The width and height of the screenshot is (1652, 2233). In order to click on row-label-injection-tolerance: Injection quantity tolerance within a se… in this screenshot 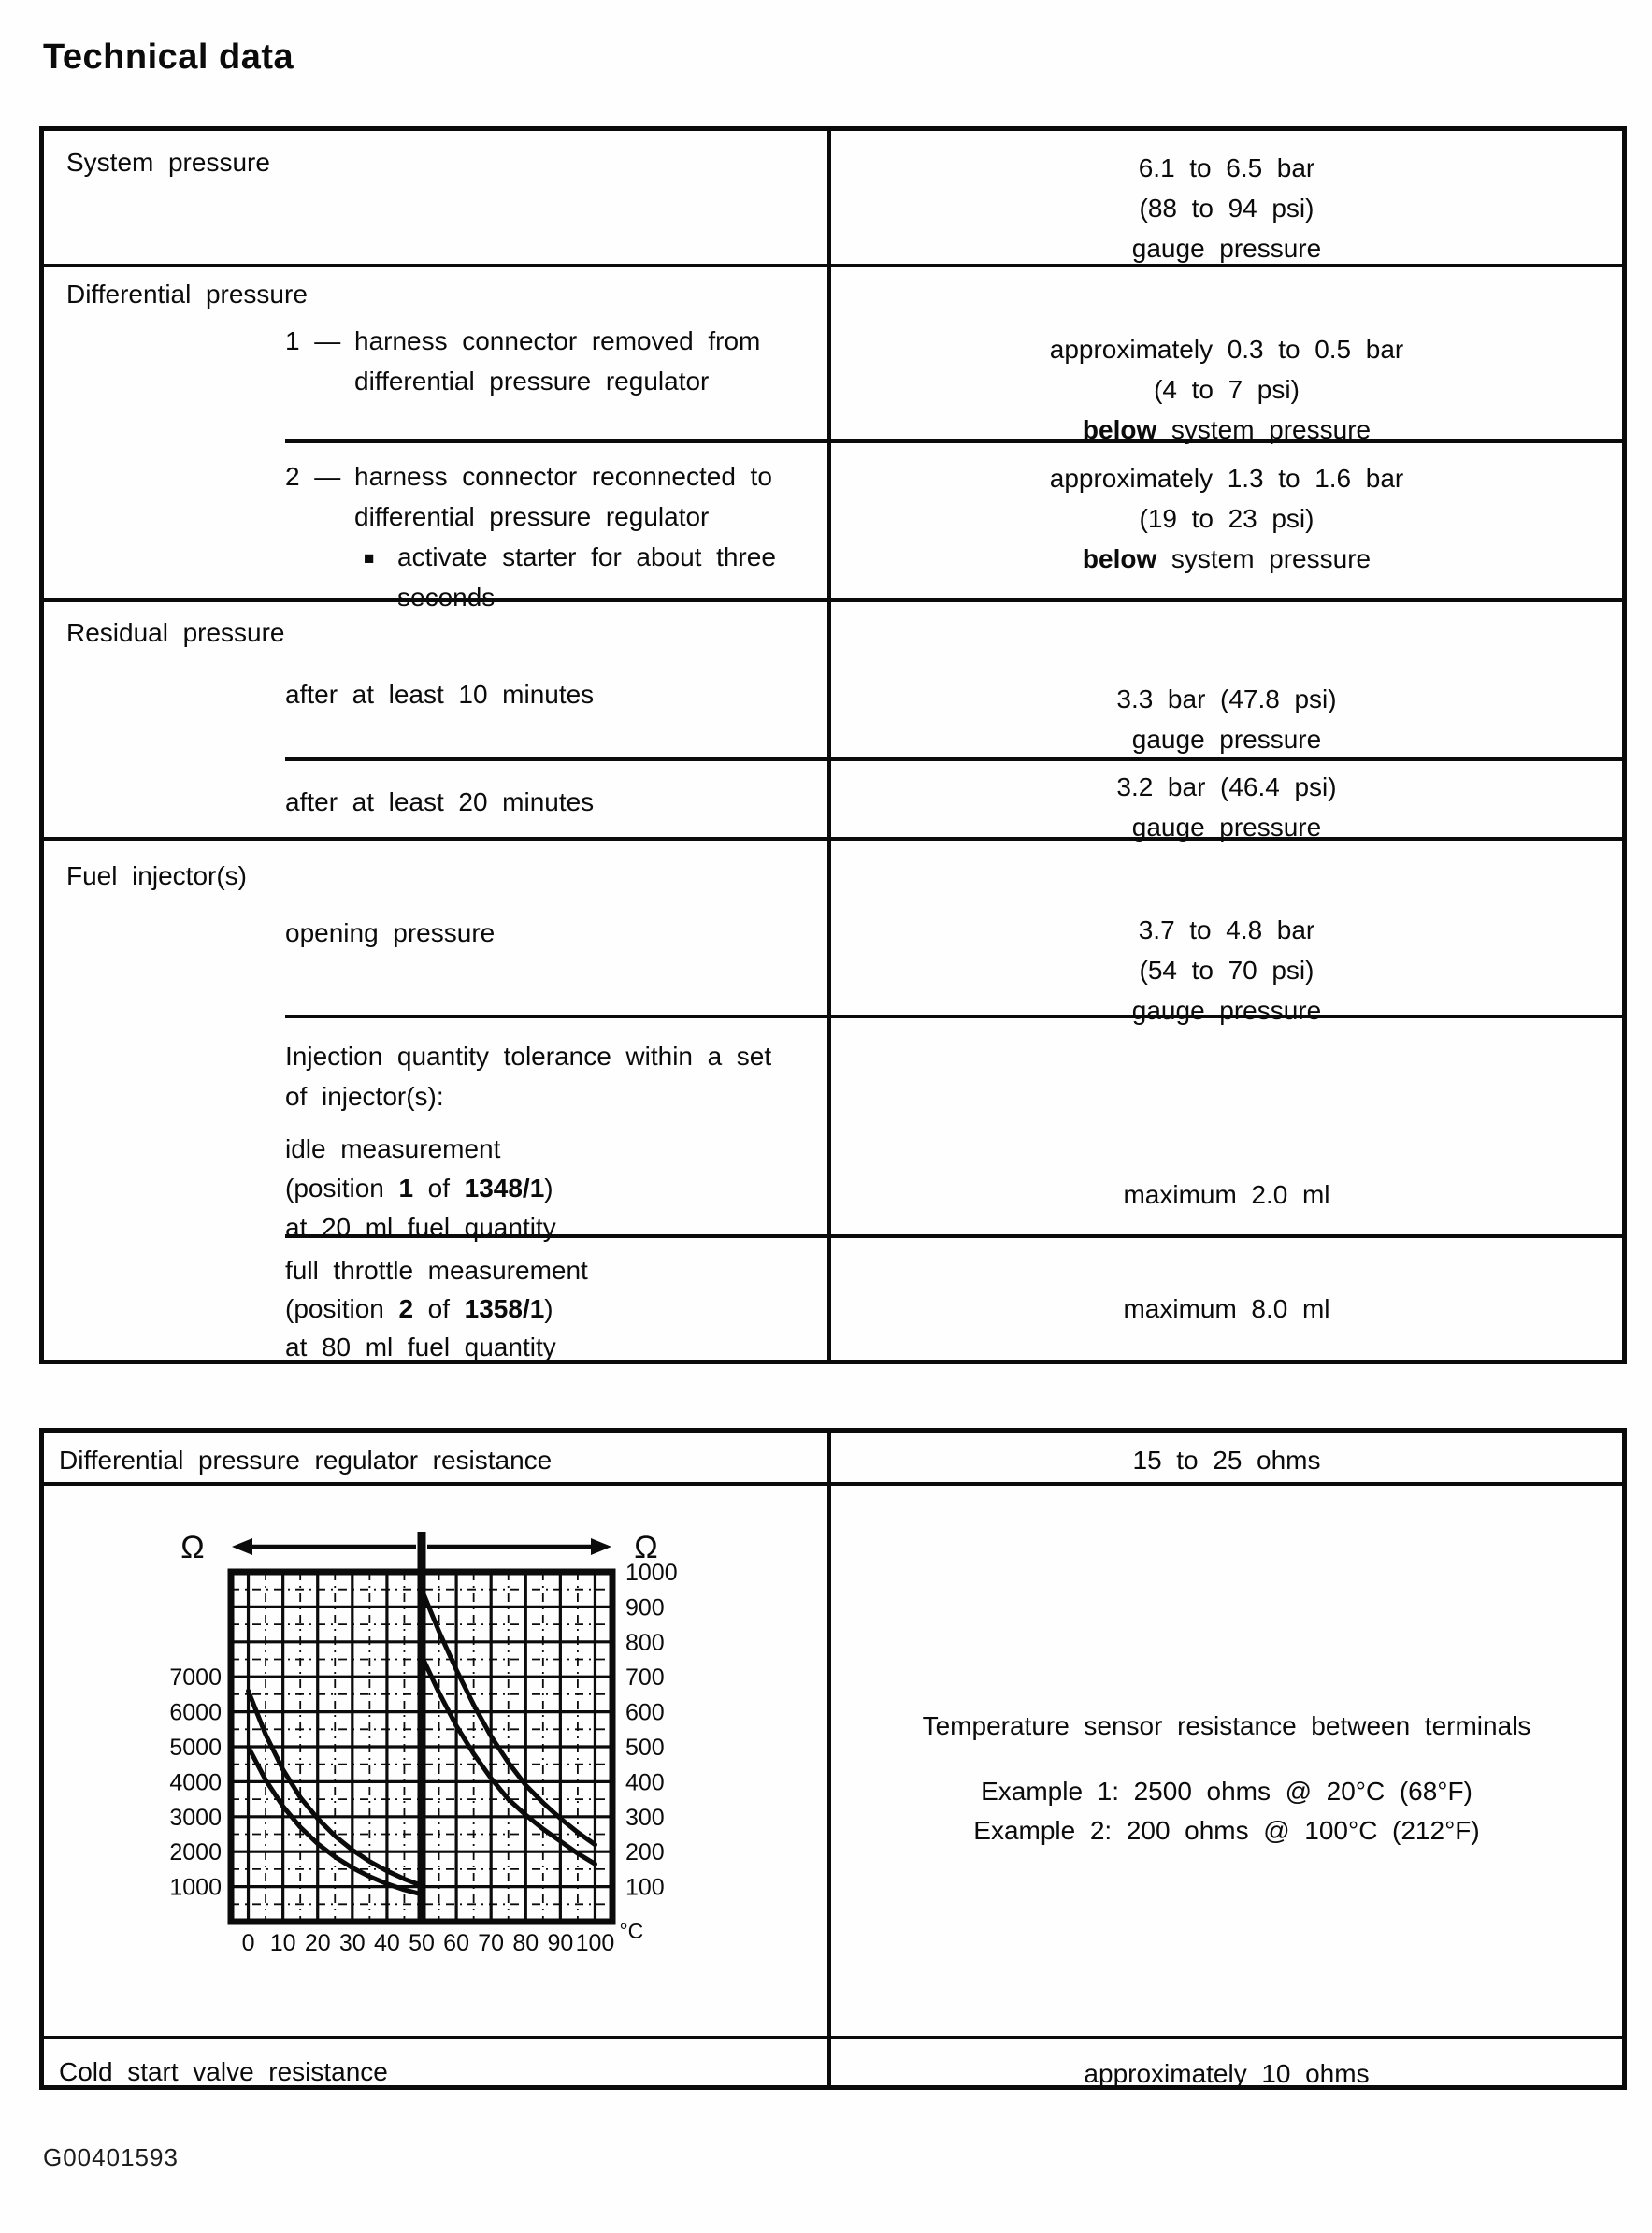, I will do `click(528, 1076)`.